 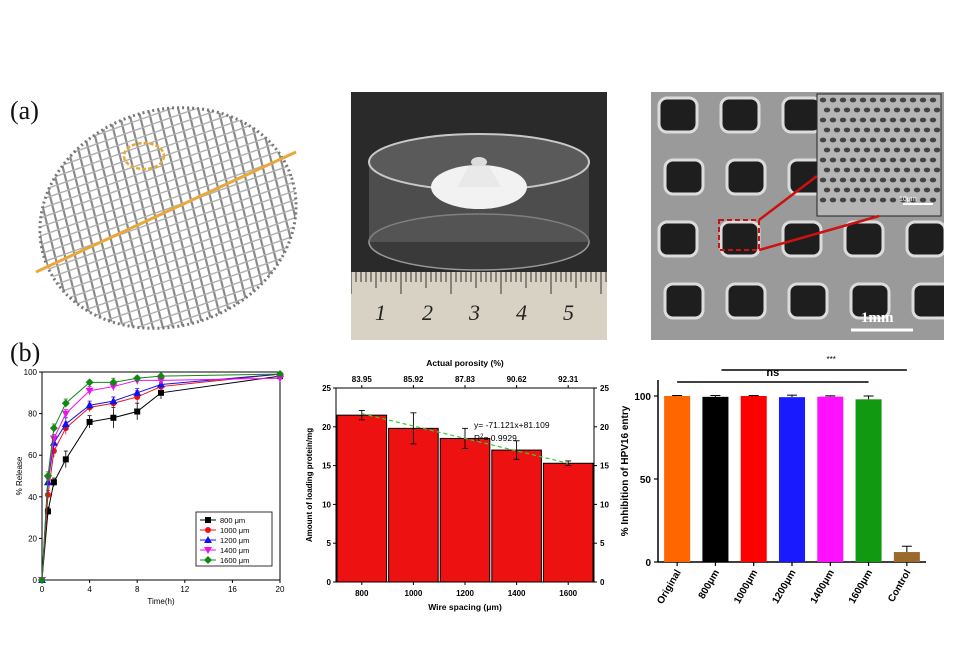 I want to click on top-tick-label: 92.31, so click(x=568, y=379).